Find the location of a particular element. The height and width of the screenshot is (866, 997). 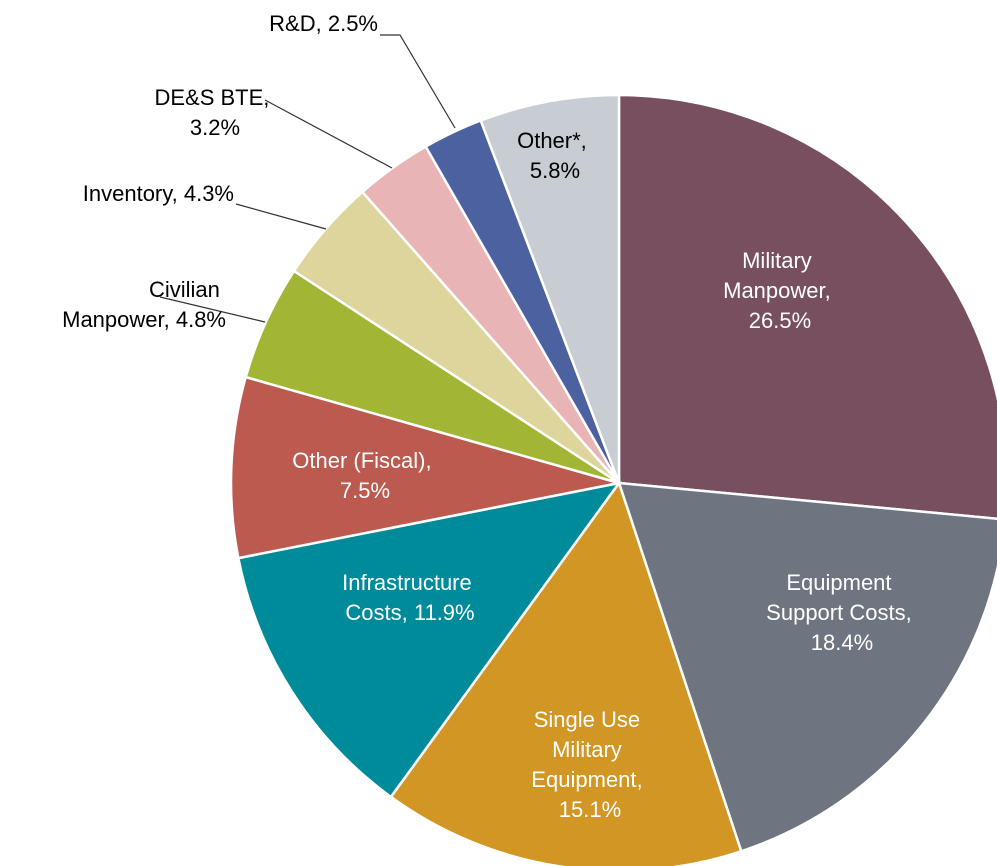

label-line: Single Use is located at coordinates (590, 719).